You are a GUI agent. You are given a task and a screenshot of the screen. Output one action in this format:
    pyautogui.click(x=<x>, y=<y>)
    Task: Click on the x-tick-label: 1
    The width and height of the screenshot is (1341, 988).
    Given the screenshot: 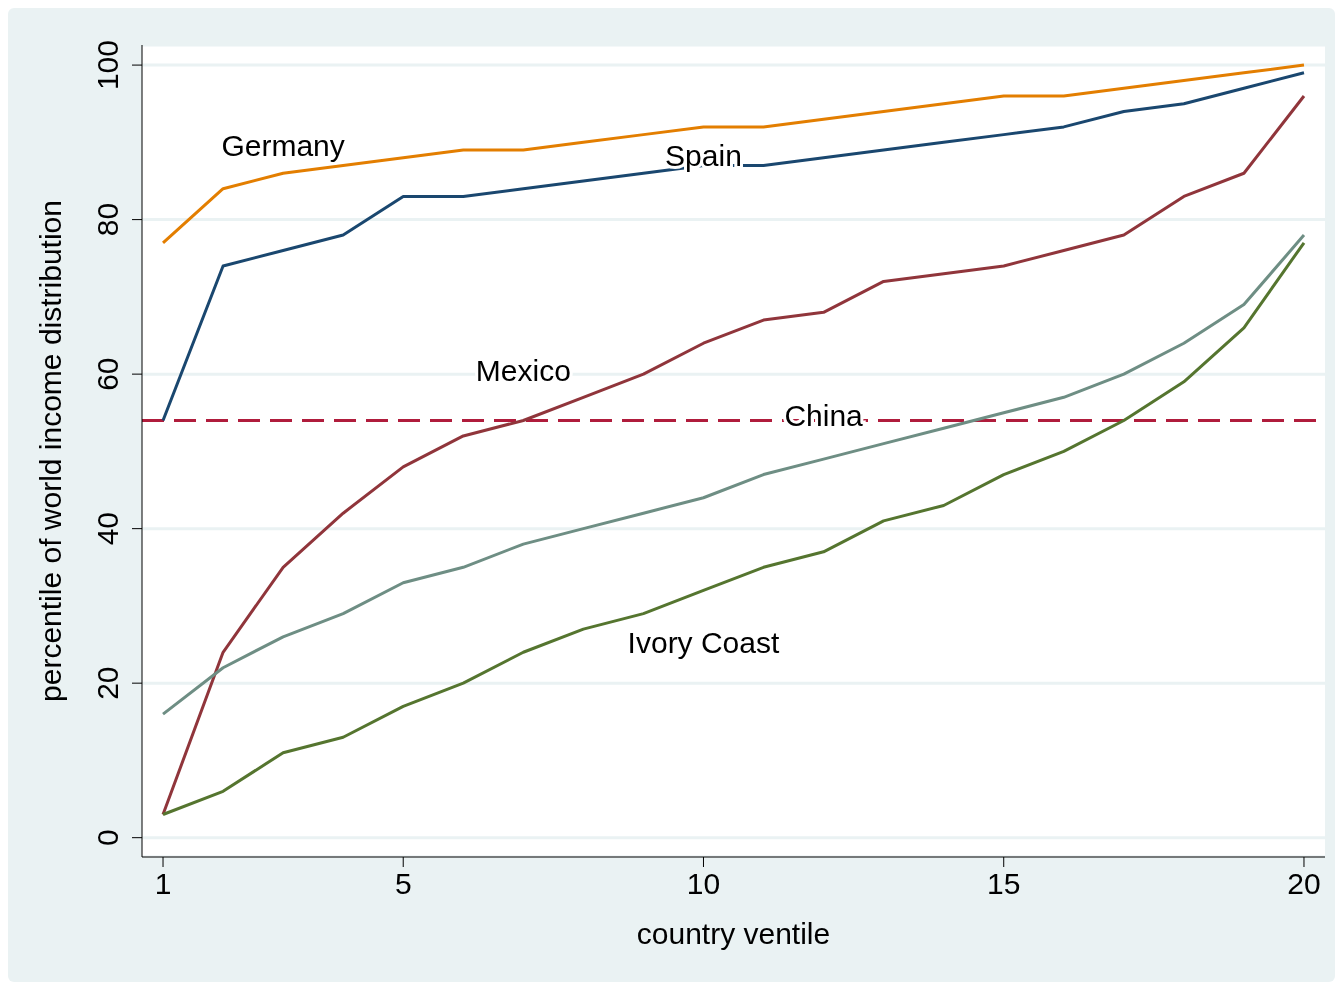 What is the action you would take?
    pyautogui.click(x=163, y=884)
    